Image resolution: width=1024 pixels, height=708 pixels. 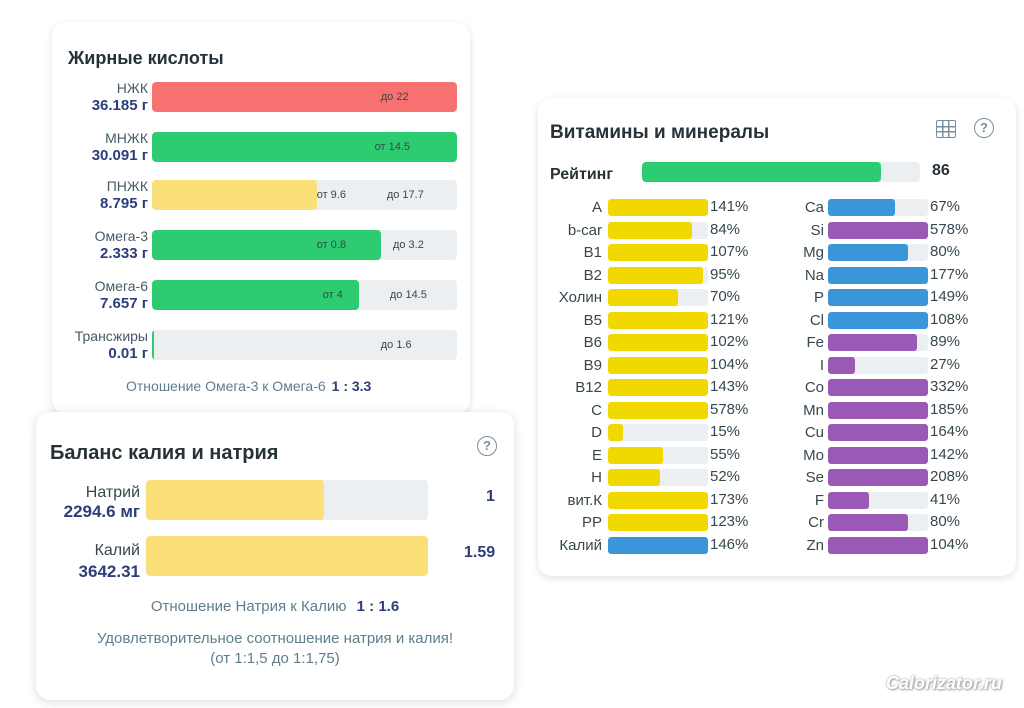 What do you see at coordinates (596, 432) in the screenshot?
I see `nutrient-name: D` at bounding box center [596, 432].